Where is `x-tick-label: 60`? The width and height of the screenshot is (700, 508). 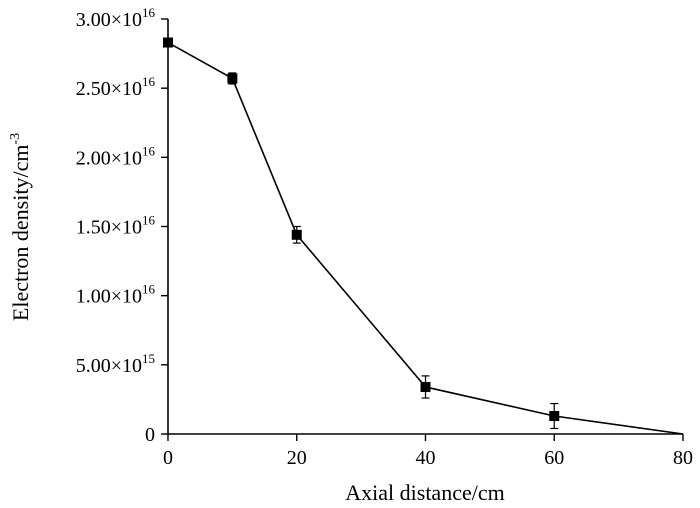 x-tick-label: 60 is located at coordinates (554, 458).